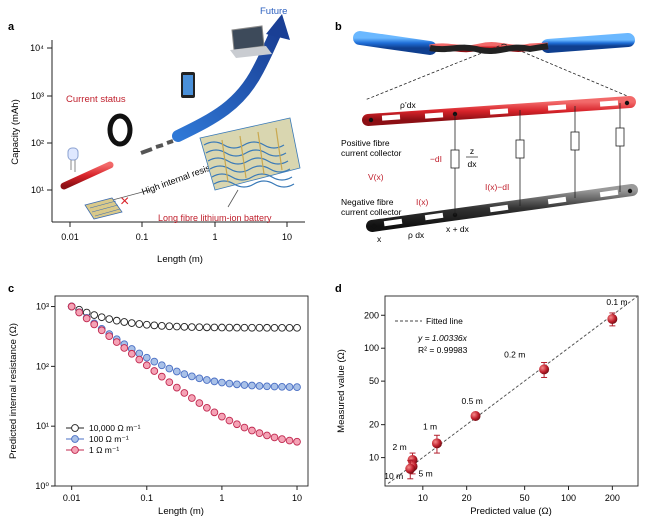  What do you see at coordinates (70, 237) in the screenshot?
I see `panel-a-xtick-label: 0.01` at bounding box center [70, 237].